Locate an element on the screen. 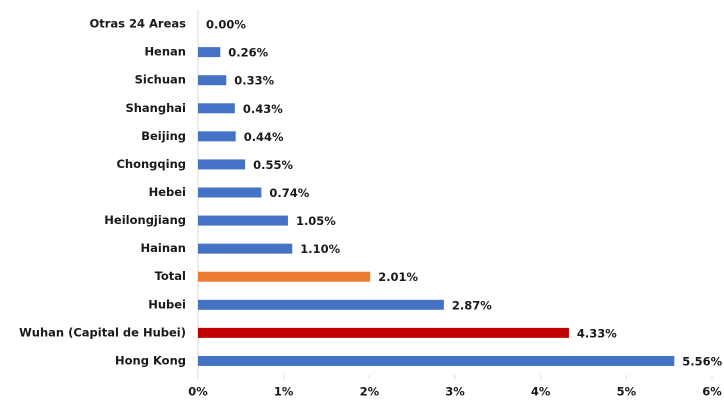 This screenshot has height=400, width=724. y-tick-label: Chongqing is located at coordinates (151, 164).